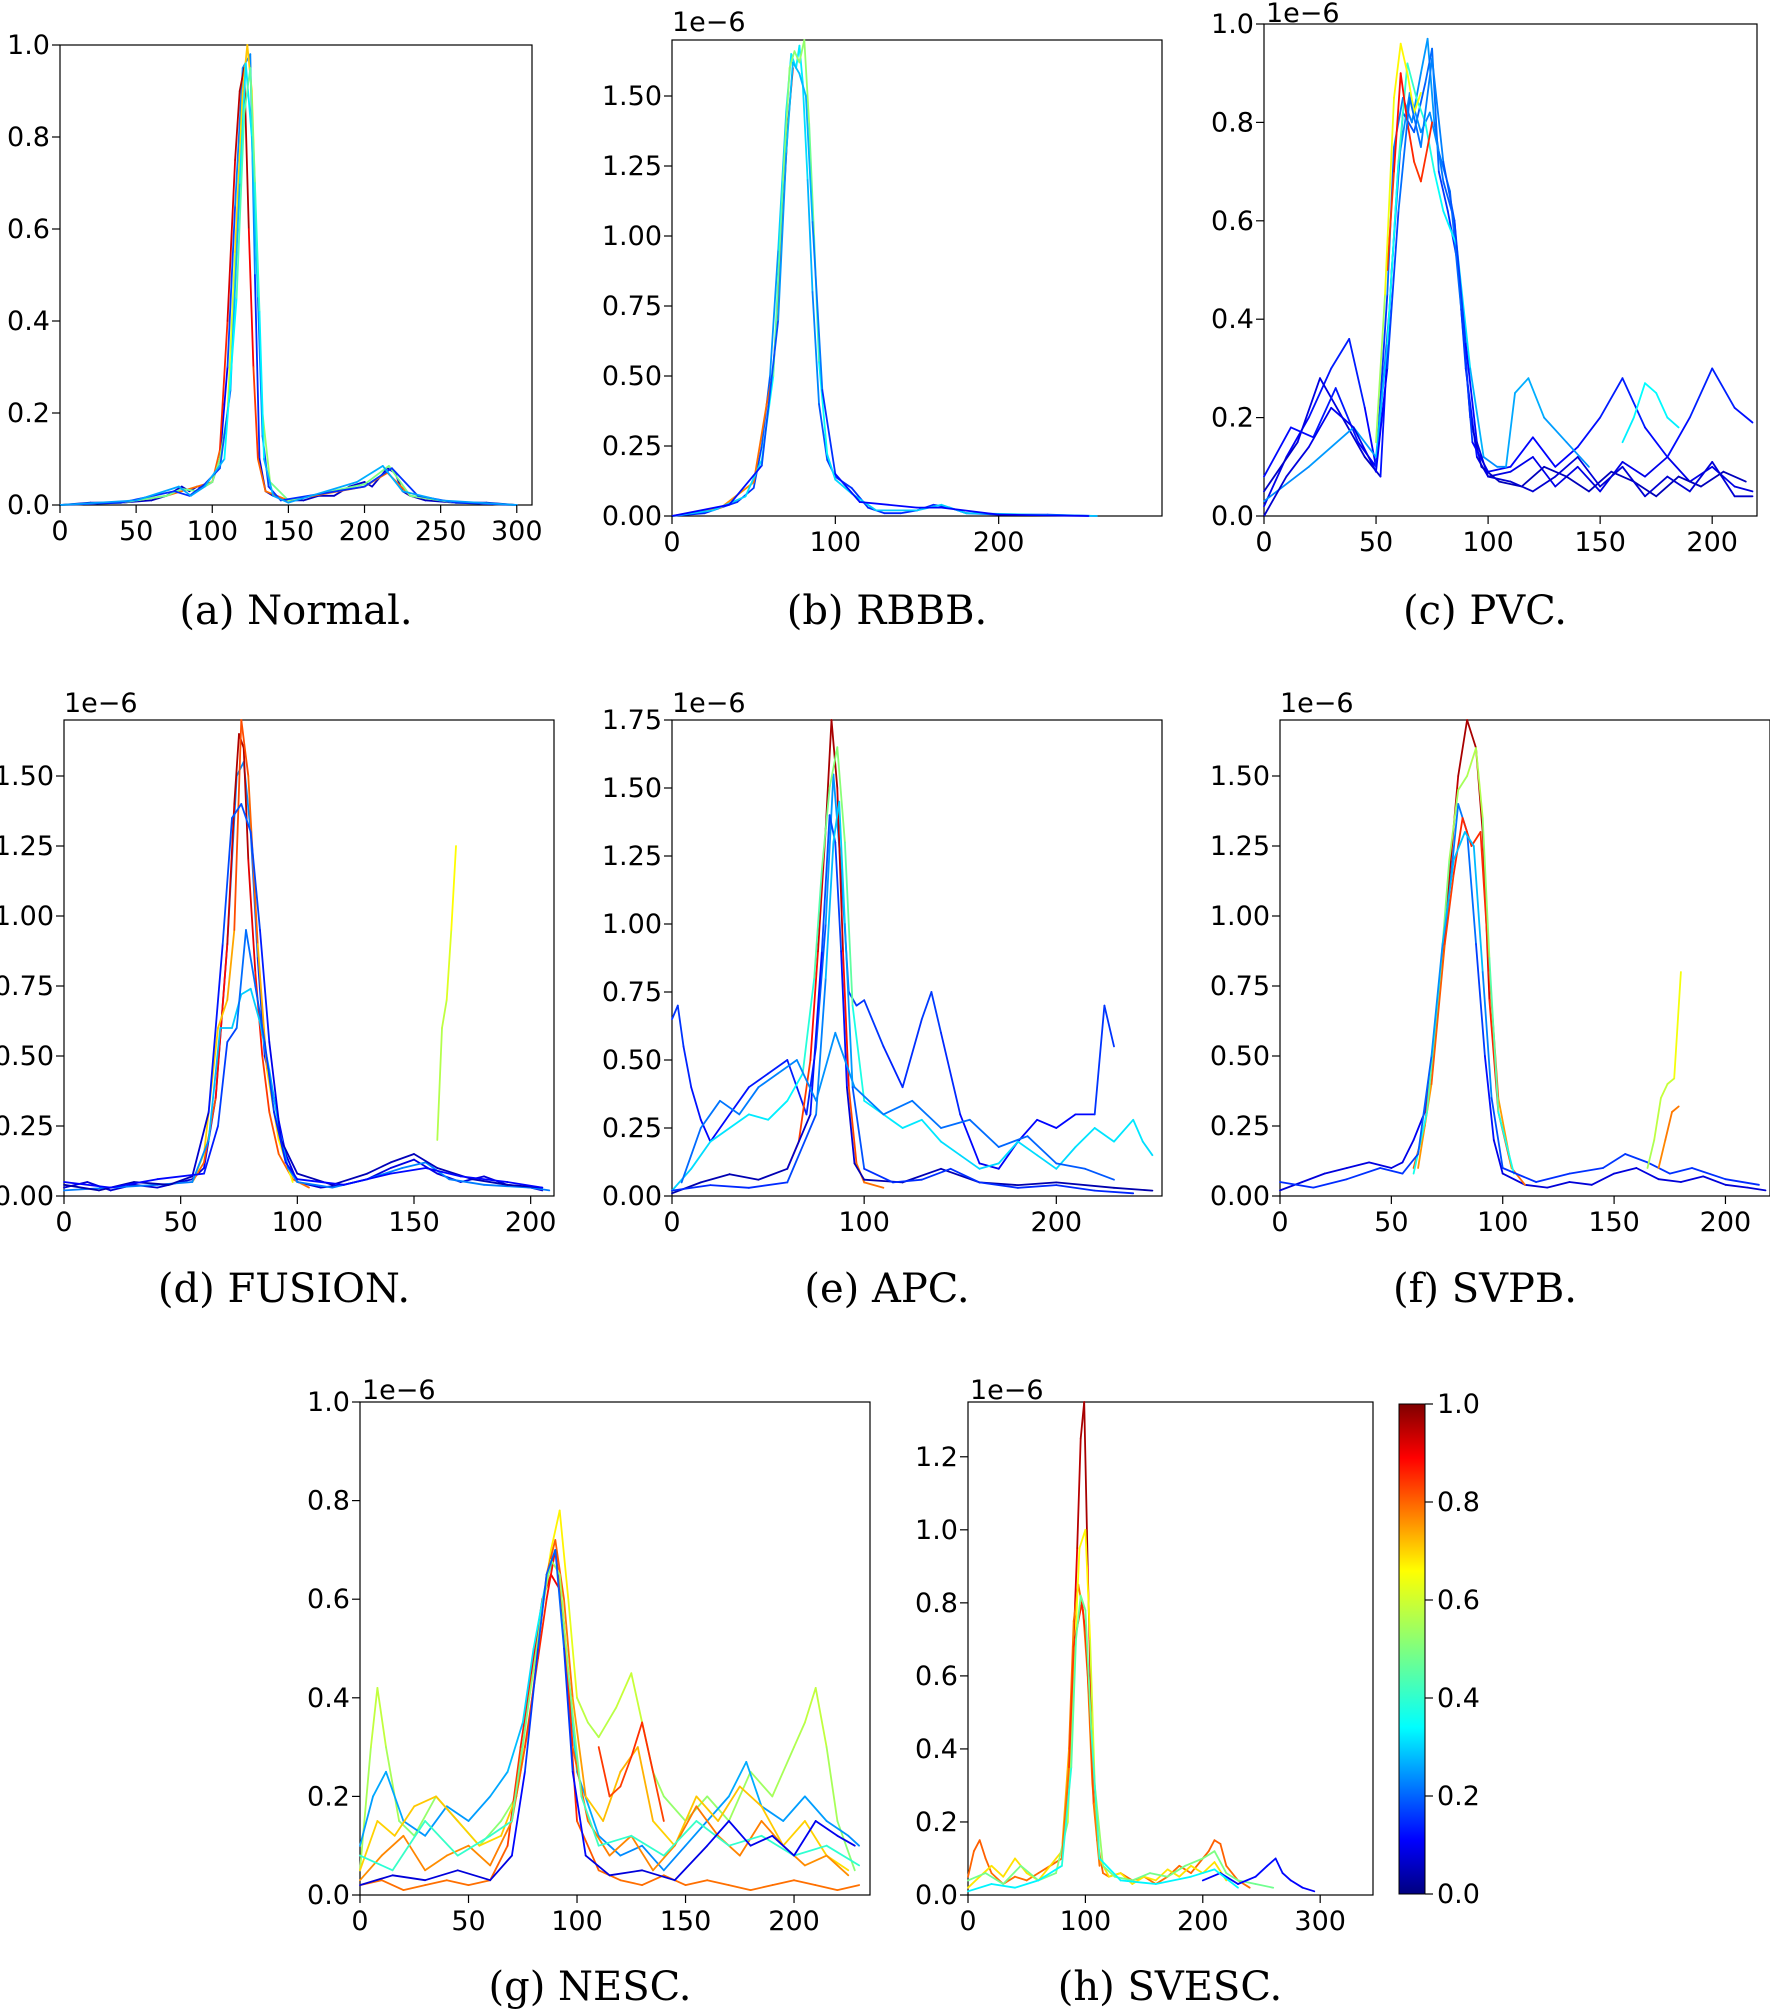  I want to click on x-tick-label: 0, so click(359, 1921).